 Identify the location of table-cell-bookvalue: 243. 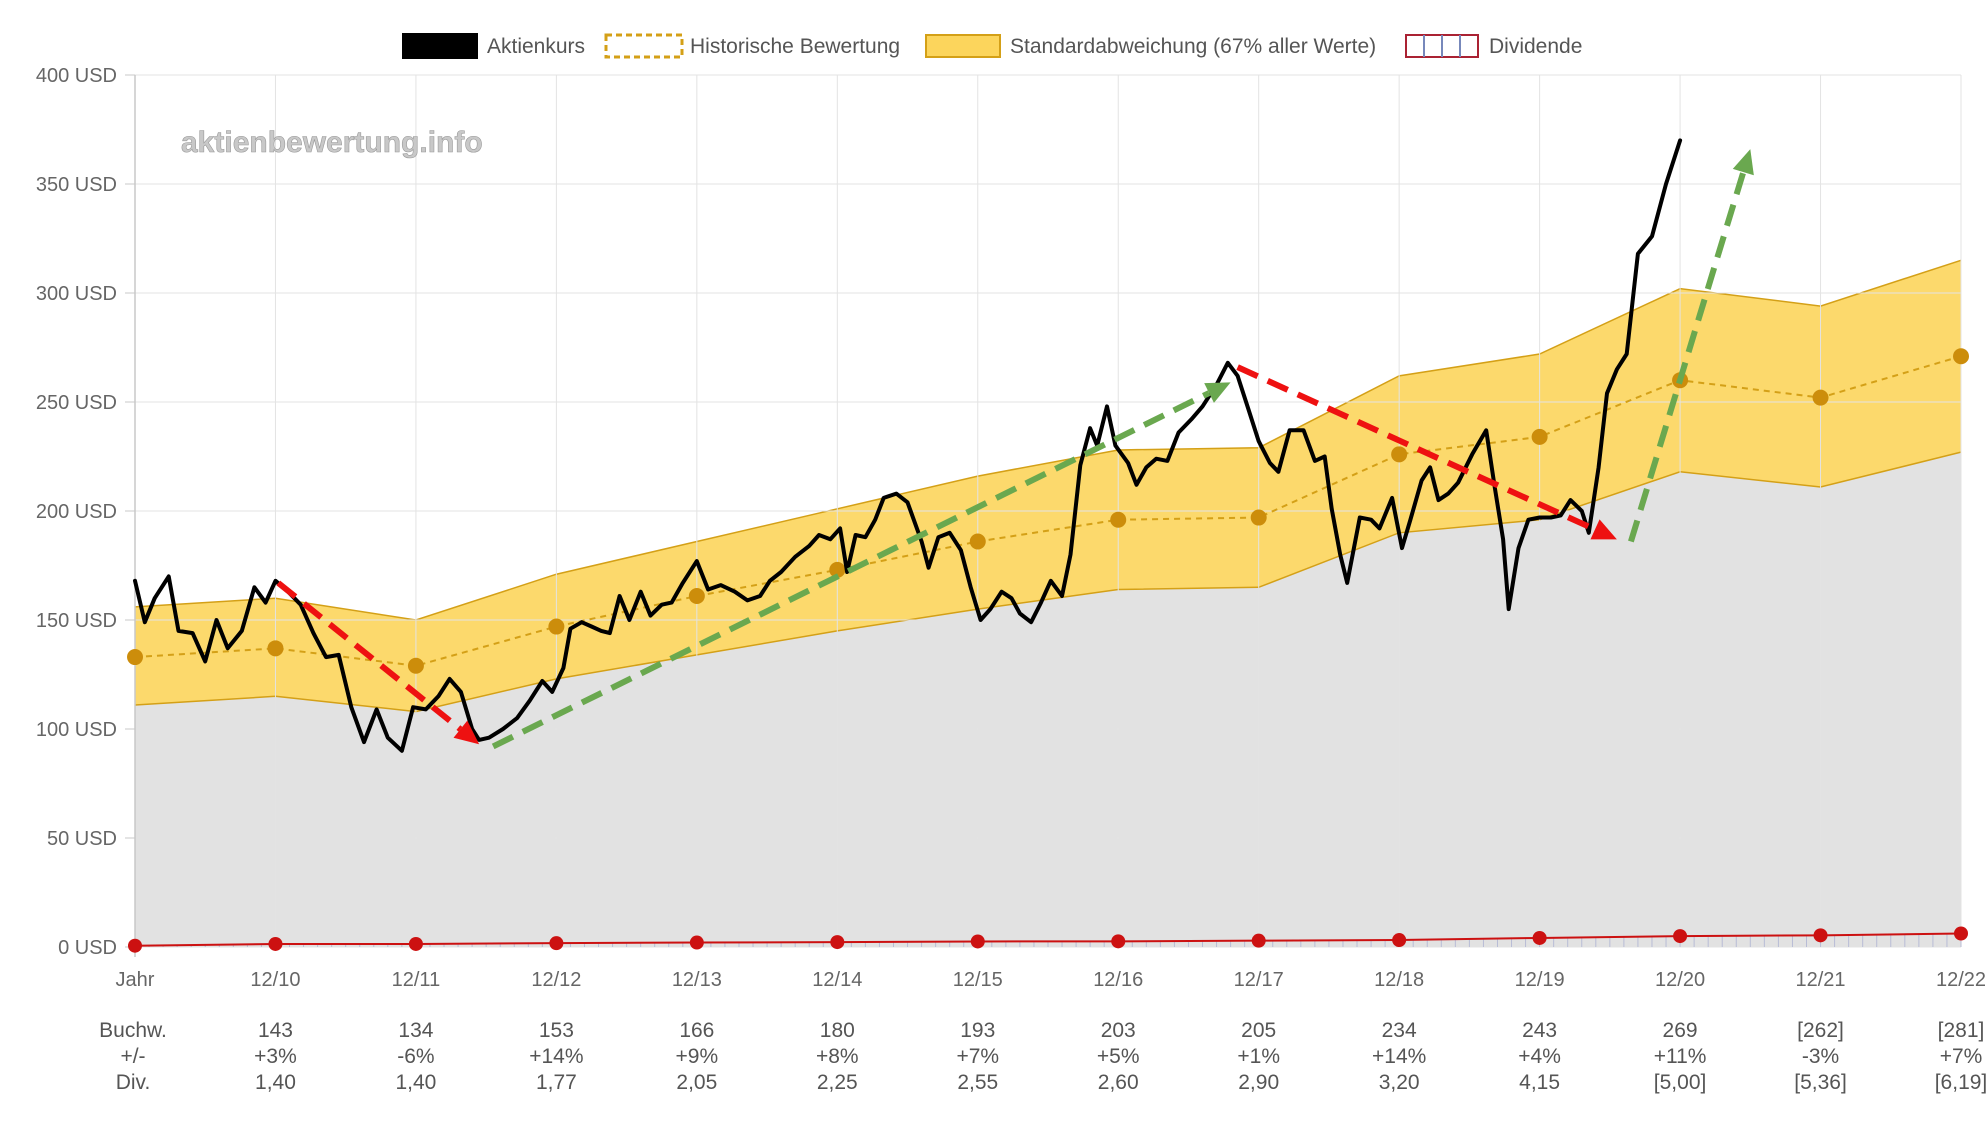
(1539, 1030).